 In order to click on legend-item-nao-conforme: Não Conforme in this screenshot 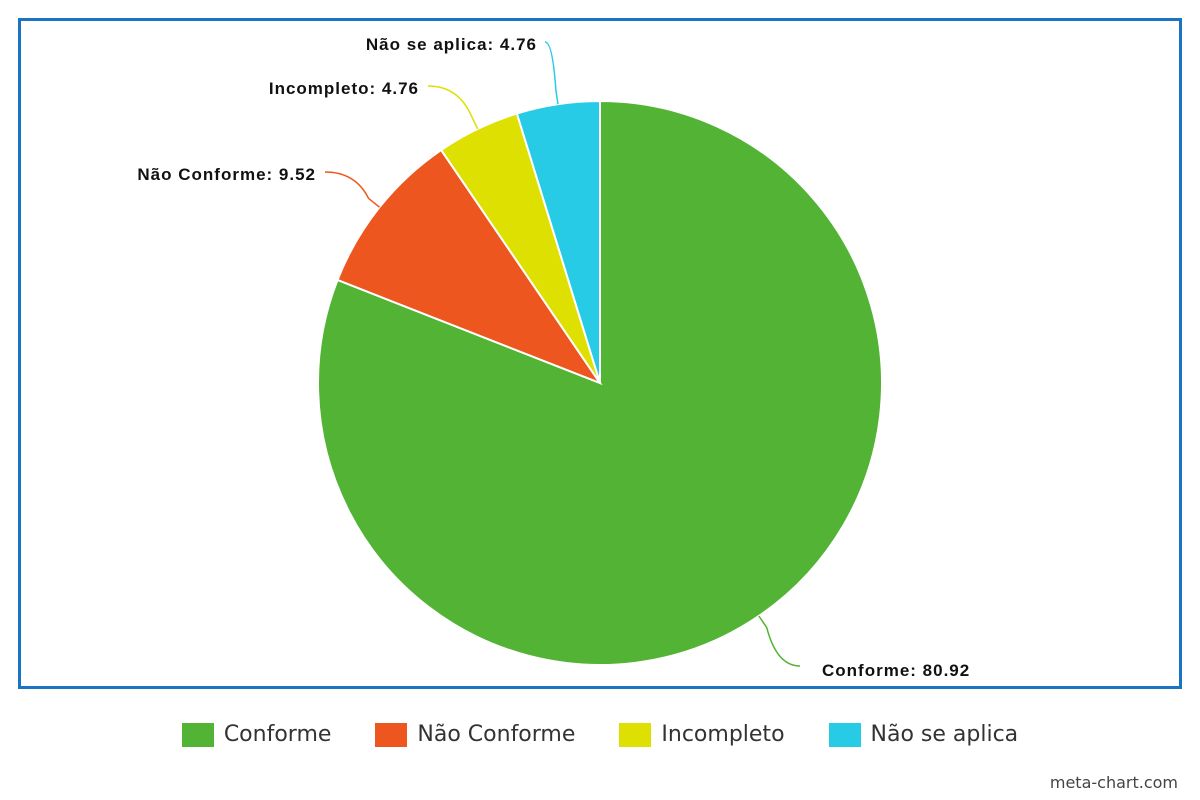, I will do `click(475, 734)`.